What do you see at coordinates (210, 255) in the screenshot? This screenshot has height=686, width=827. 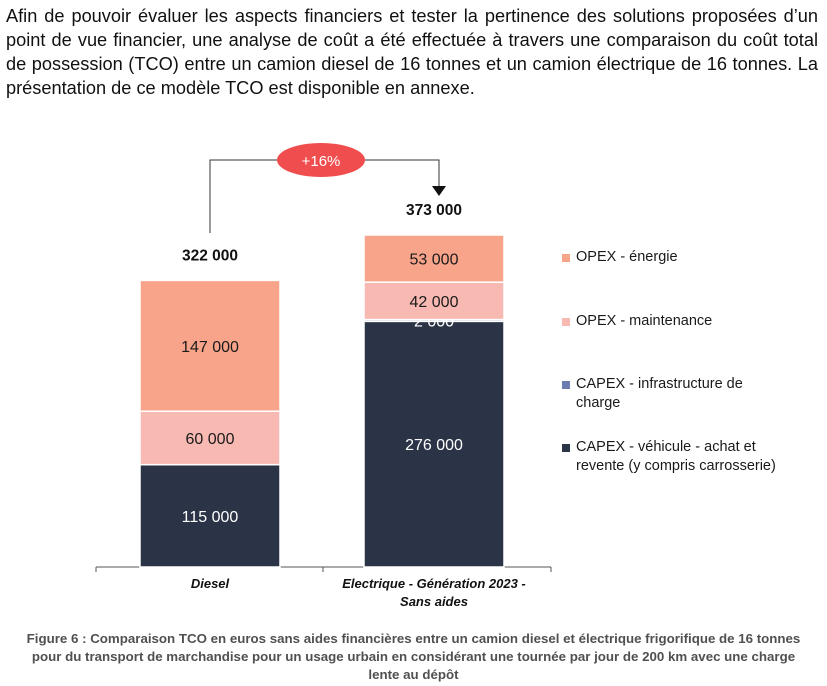 I see `total-label-0: 322 000` at bounding box center [210, 255].